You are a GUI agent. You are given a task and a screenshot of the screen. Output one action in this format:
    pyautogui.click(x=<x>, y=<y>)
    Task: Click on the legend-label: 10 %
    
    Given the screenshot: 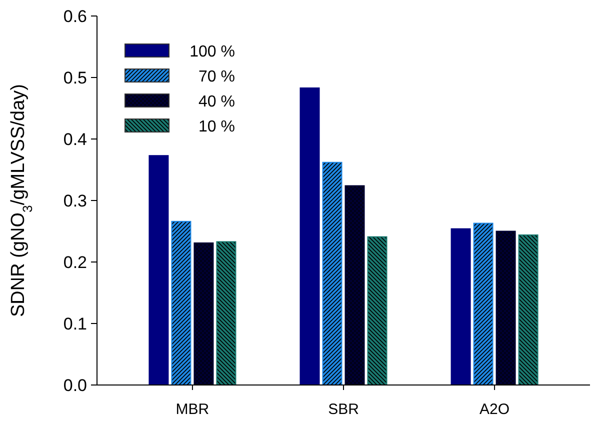 What is the action you would take?
    pyautogui.click(x=216, y=127)
    